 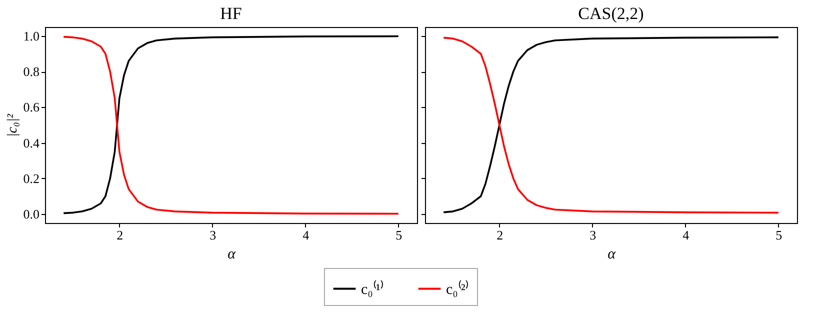 What do you see at coordinates (12, 125) in the screenshot?
I see `y-axis-title: |c₀|²` at bounding box center [12, 125].